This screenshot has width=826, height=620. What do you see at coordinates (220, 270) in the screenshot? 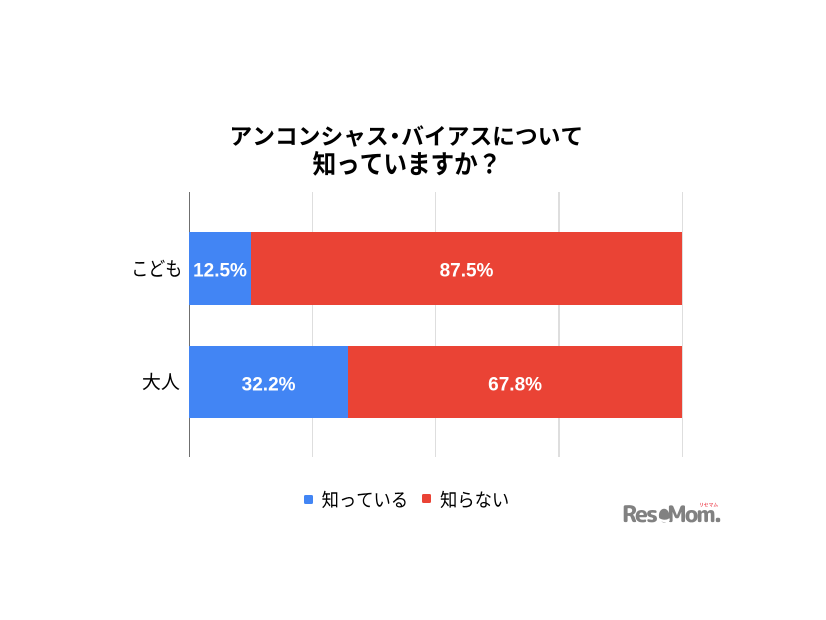
I see `svg-text: 12.5%` at bounding box center [220, 270].